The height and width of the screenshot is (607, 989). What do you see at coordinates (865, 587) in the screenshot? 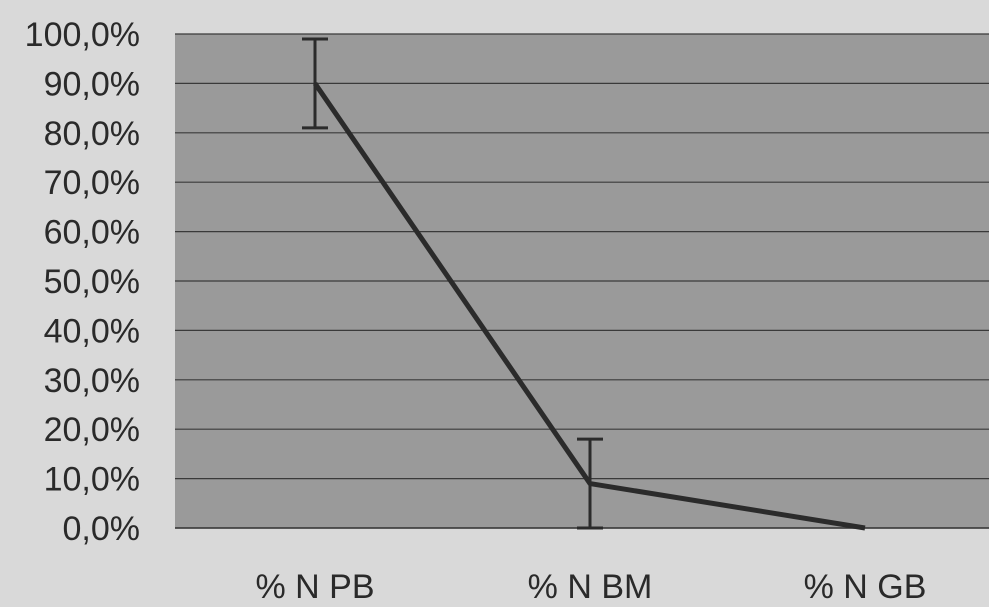
I see `x-tick-label: % N GB` at bounding box center [865, 587].